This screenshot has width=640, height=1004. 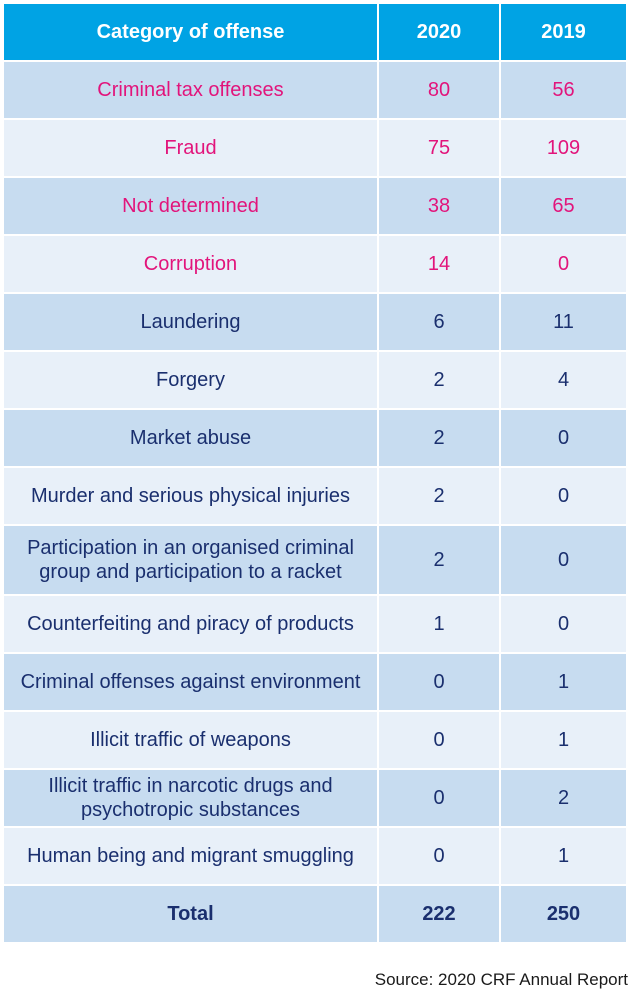 I want to click on table-row: Criminal tax offenses 80 56, so click(x=315, y=90).